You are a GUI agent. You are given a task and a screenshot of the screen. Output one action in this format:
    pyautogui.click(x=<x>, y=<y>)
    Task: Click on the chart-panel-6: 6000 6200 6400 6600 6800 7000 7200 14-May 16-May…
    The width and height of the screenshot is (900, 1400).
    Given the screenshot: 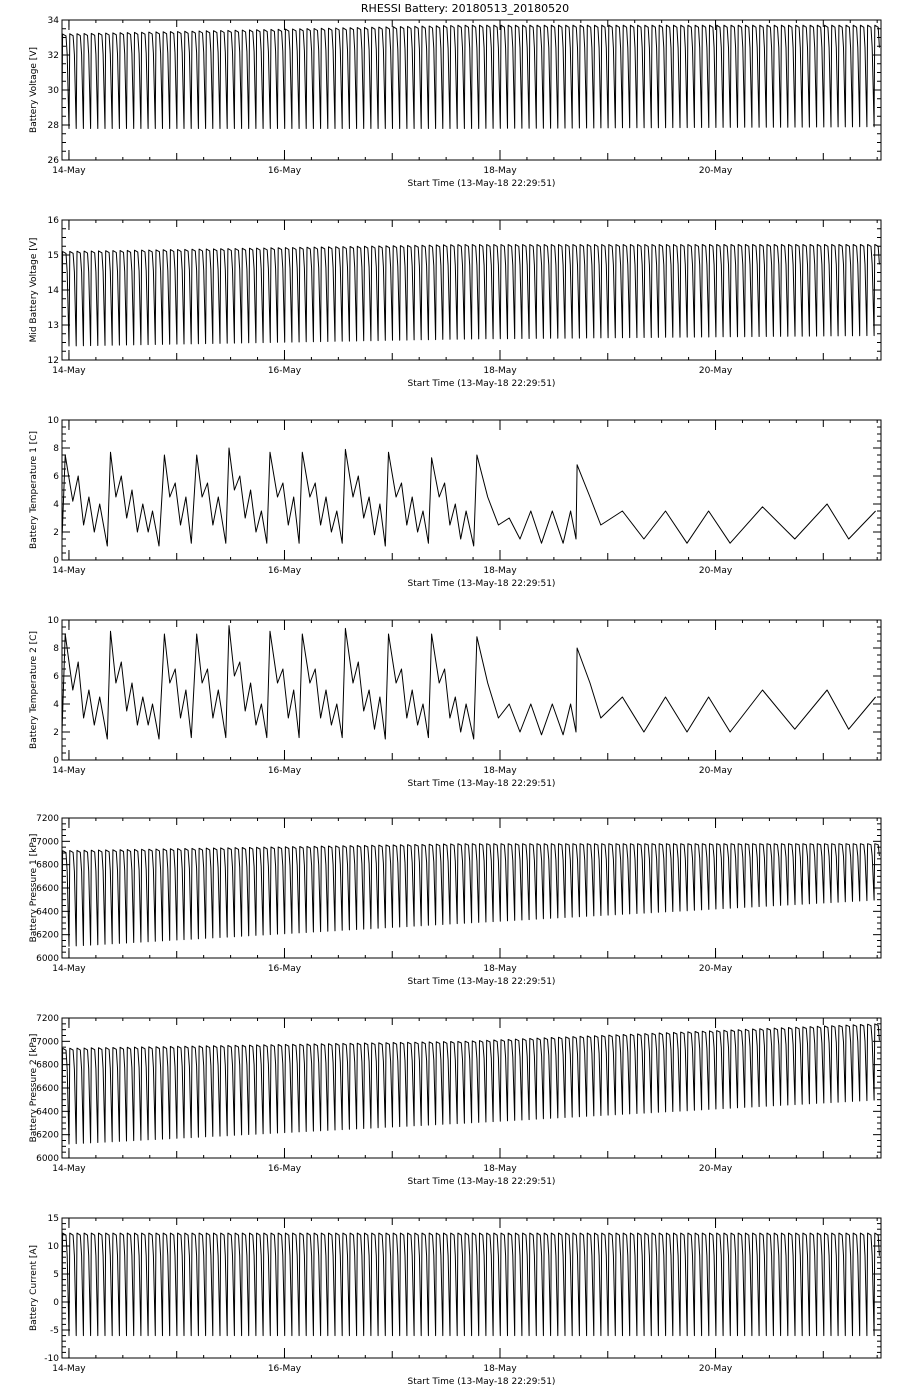 What is the action you would take?
    pyautogui.click(x=455, y=1100)
    